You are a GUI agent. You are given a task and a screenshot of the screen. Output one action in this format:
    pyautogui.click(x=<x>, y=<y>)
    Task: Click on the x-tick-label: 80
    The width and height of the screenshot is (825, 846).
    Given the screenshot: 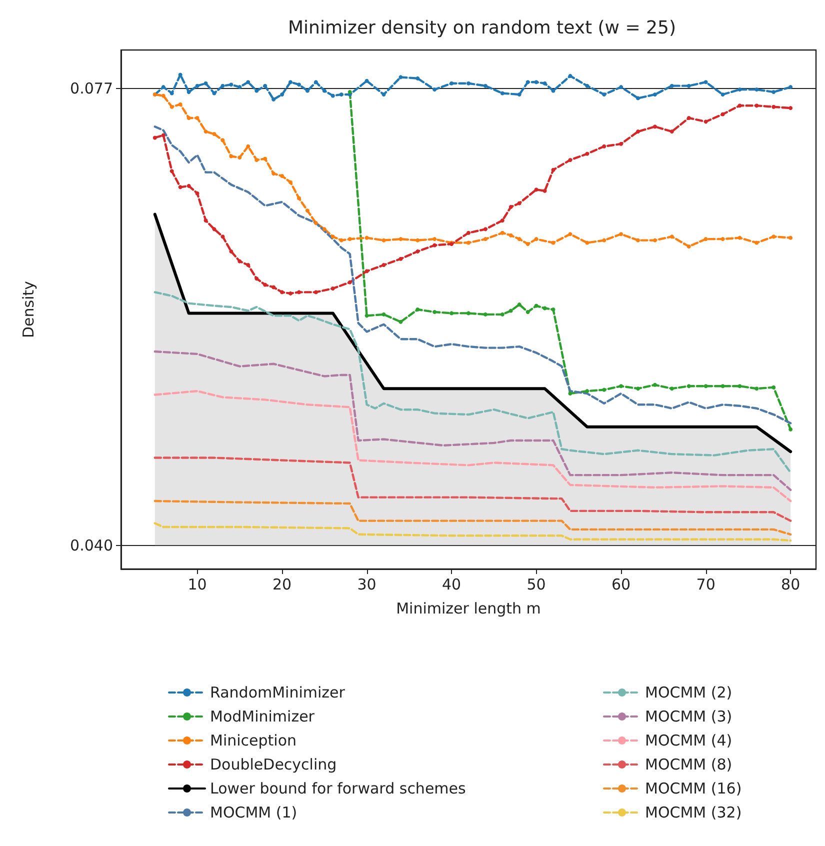 What is the action you would take?
    pyautogui.click(x=790, y=585)
    